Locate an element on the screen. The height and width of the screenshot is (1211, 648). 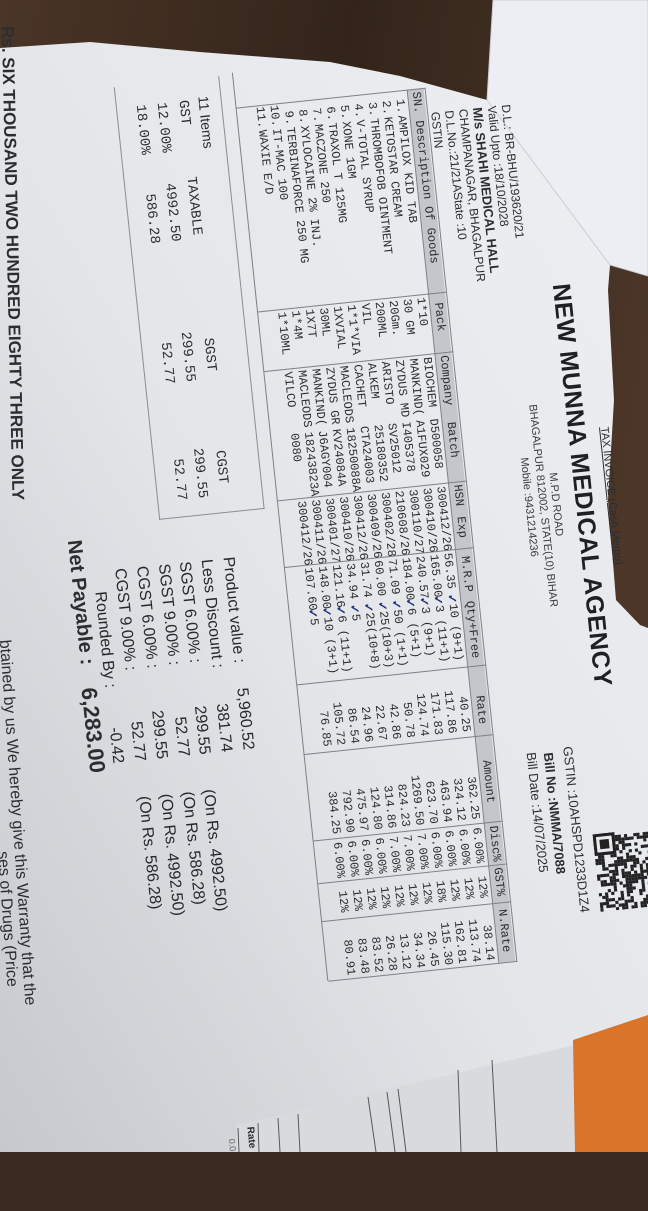
serial-number: 5. is located at coordinates (344, 107).